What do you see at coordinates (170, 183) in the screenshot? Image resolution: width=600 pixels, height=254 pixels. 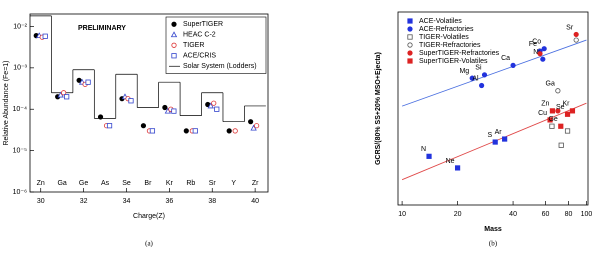 I see `element-label: Kr` at bounding box center [170, 183].